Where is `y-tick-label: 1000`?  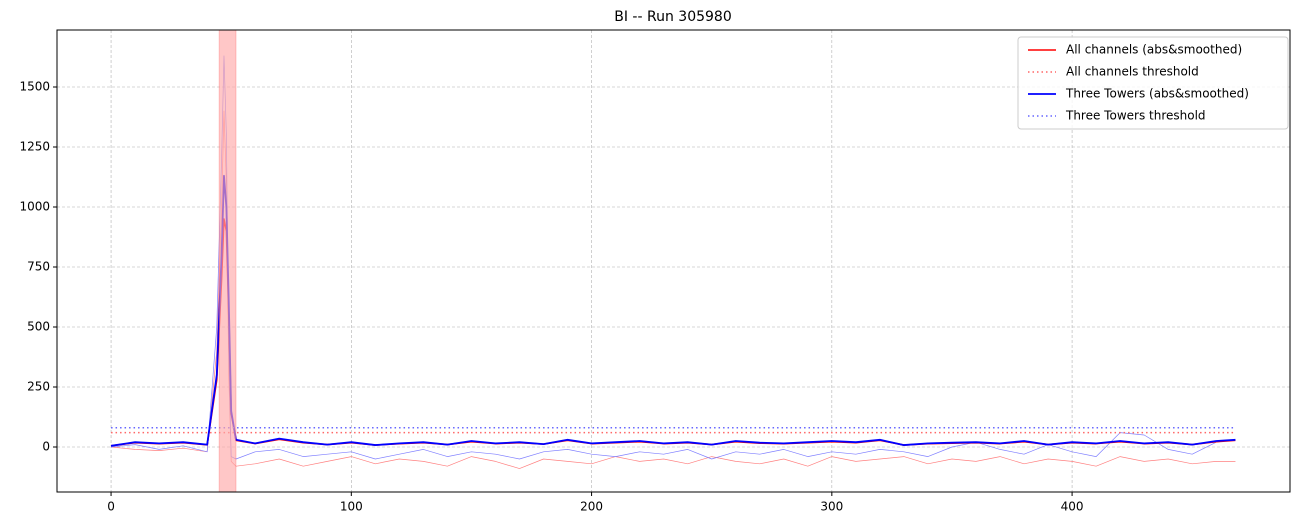 y-tick-label: 1000 is located at coordinates (34, 207).